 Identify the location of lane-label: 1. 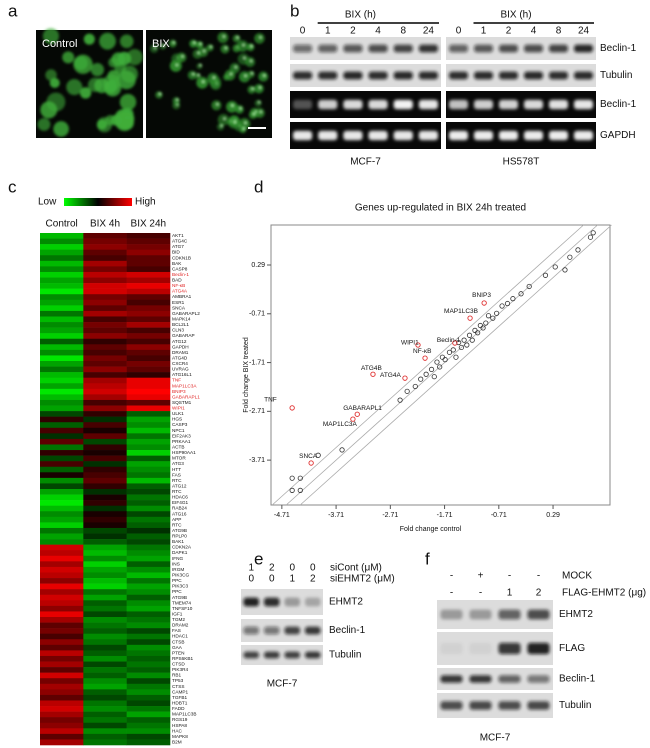
(328, 31).